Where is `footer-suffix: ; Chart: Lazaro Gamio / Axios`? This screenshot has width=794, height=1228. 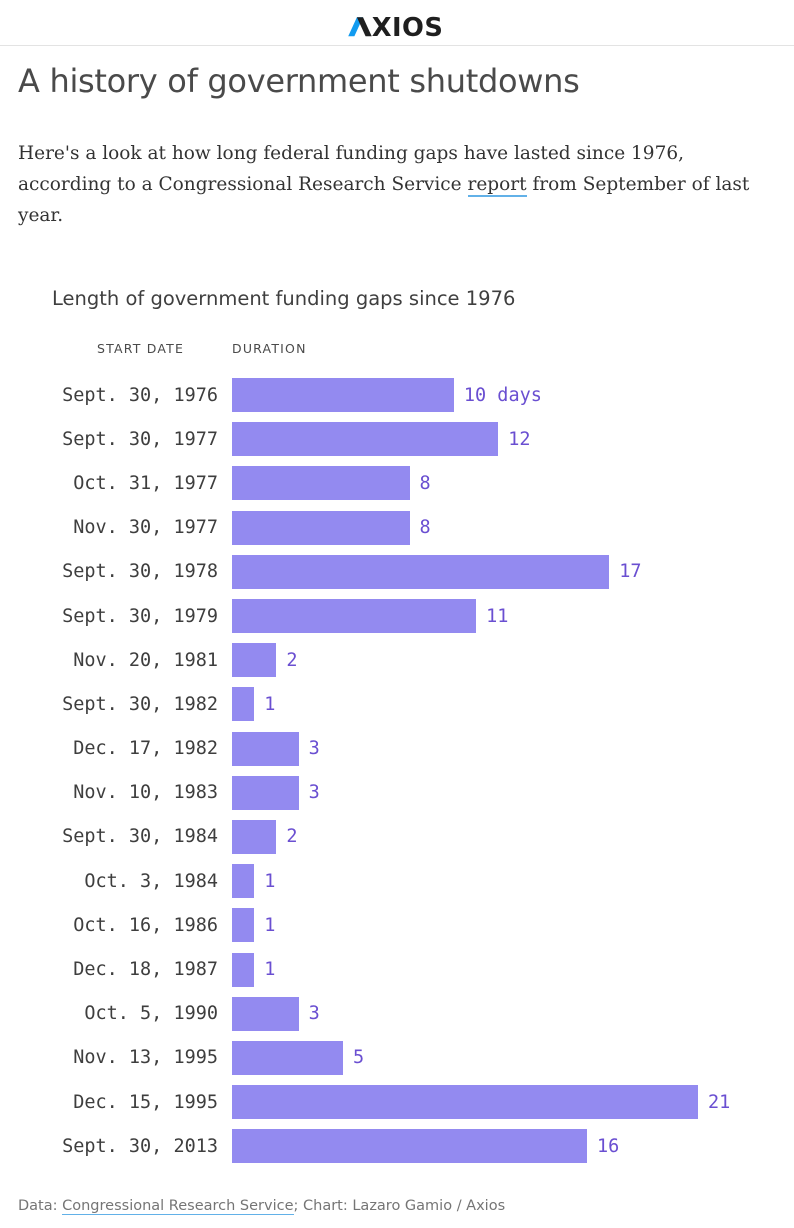
footer-suffix: ; Chart: Lazaro Gamio / Axios is located at coordinates (399, 1206).